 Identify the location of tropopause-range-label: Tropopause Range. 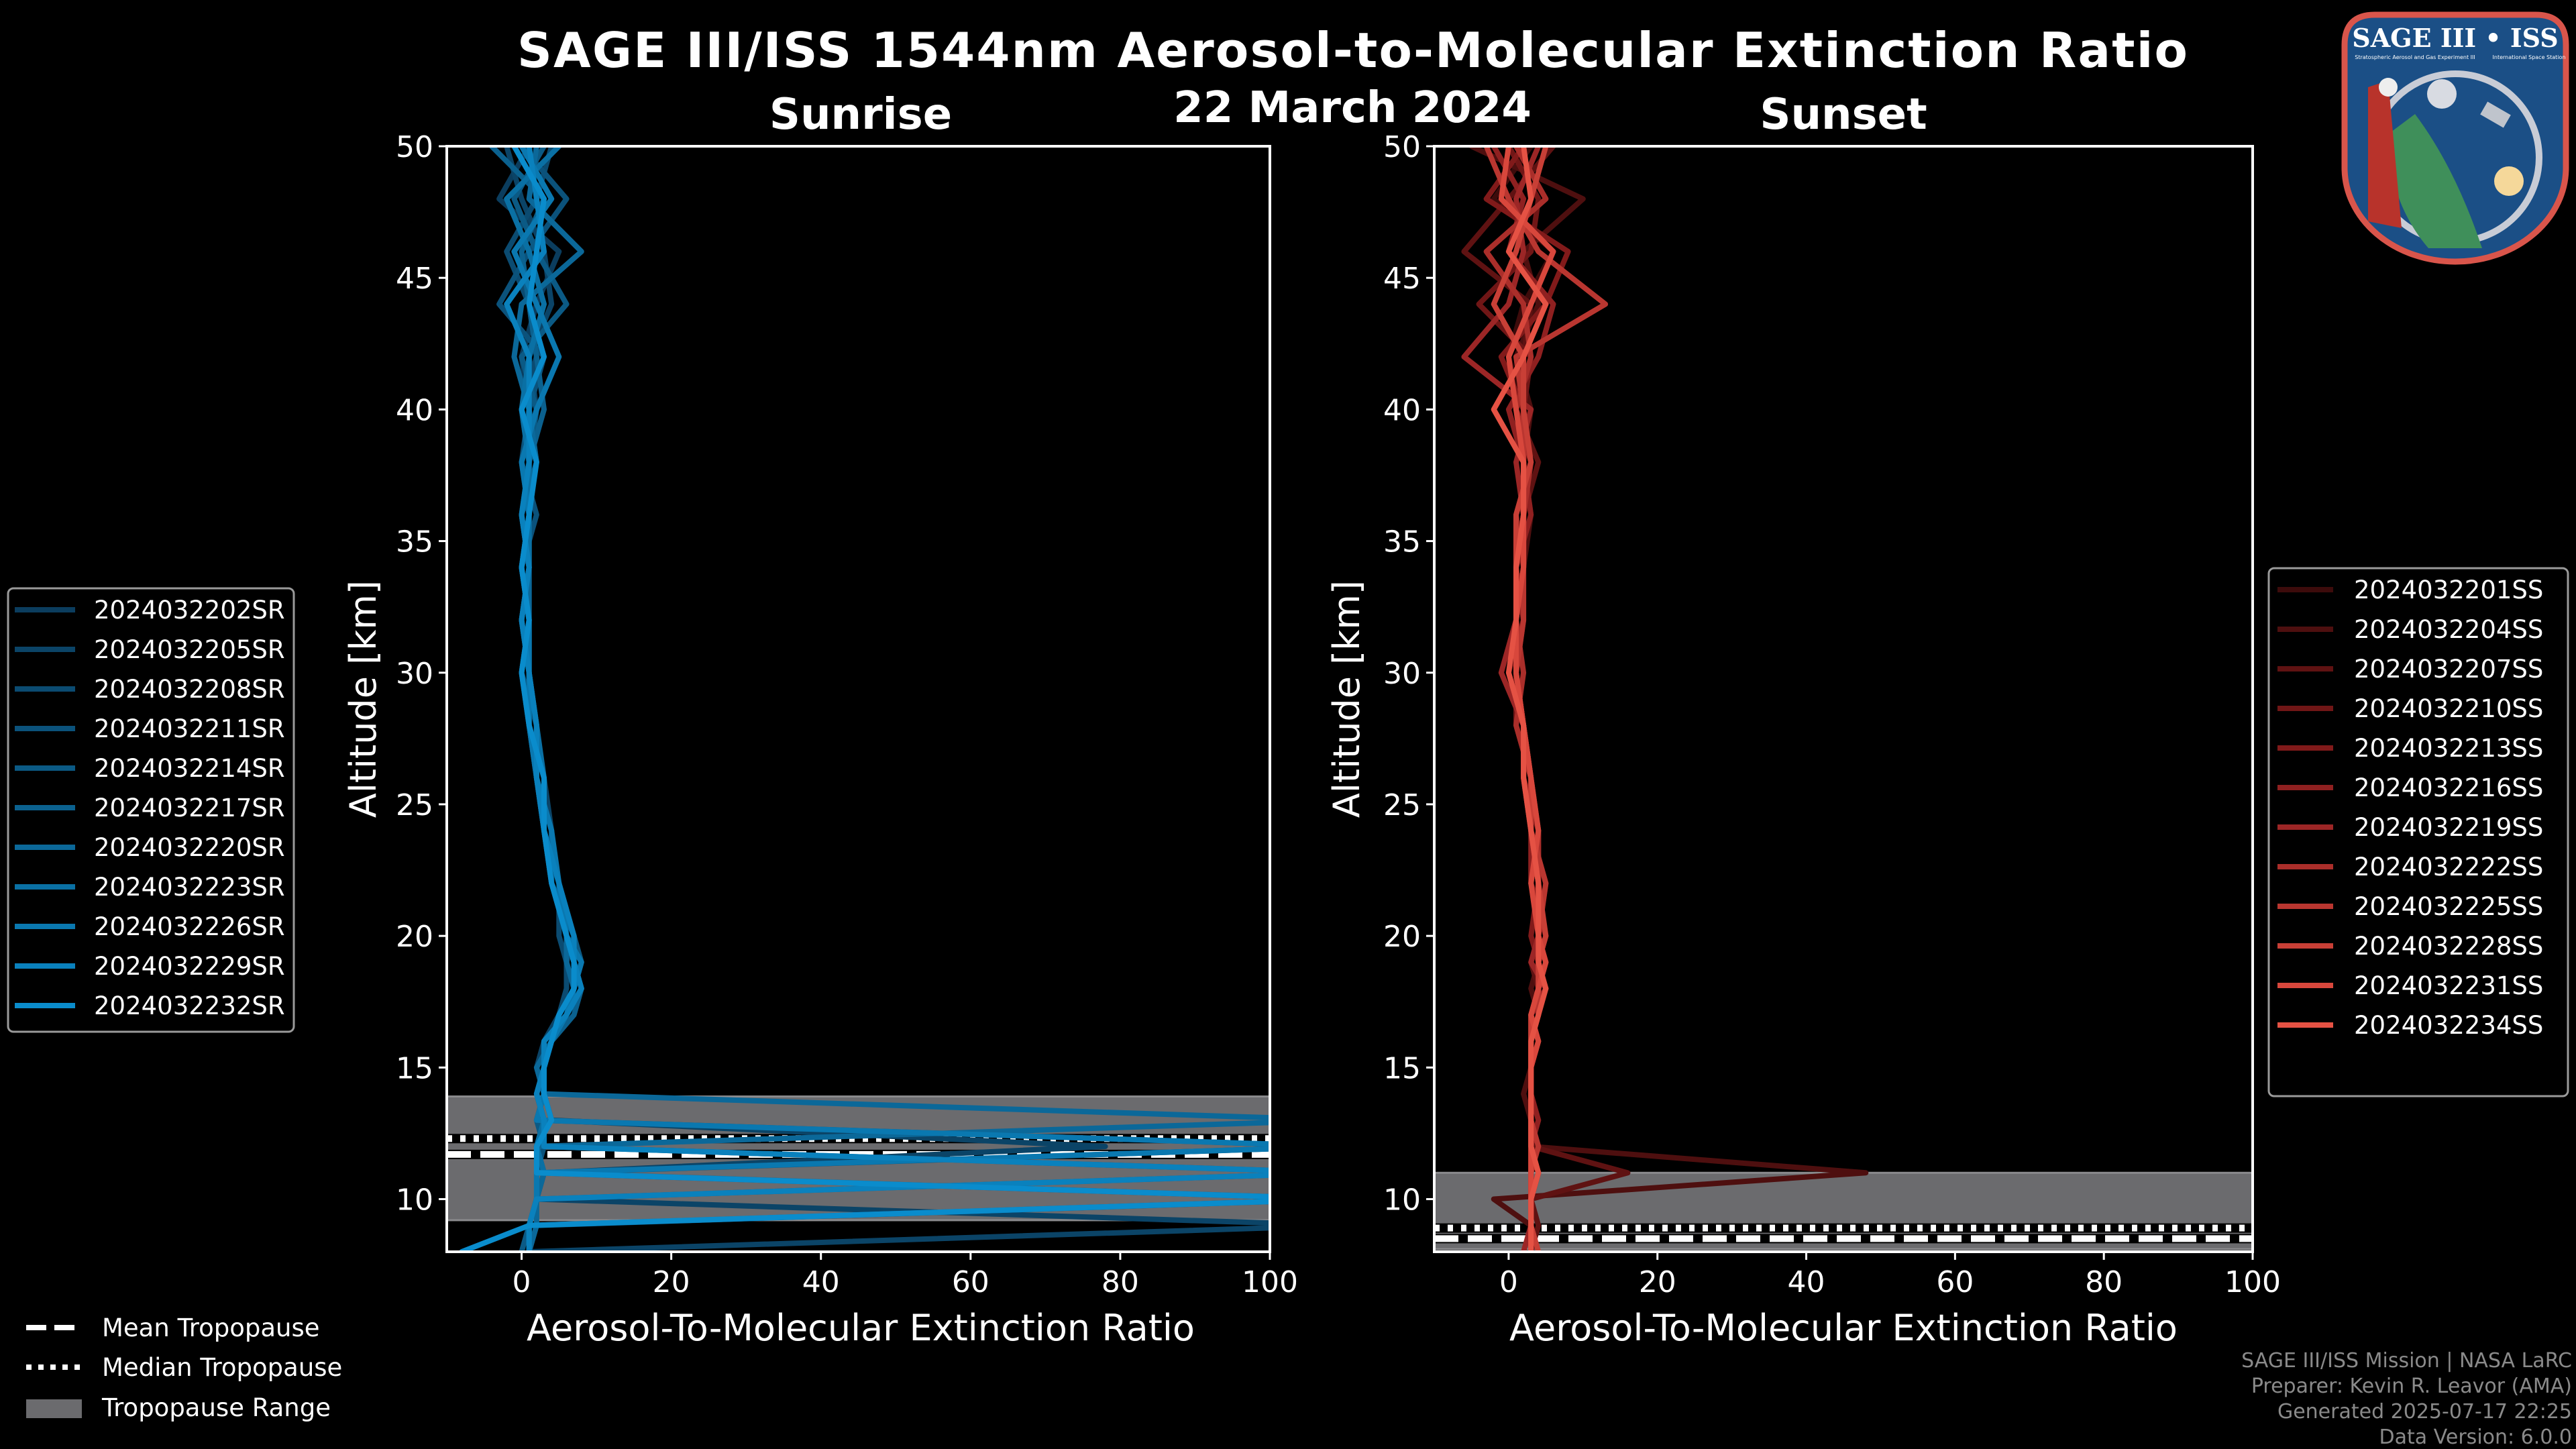
(216, 1407).